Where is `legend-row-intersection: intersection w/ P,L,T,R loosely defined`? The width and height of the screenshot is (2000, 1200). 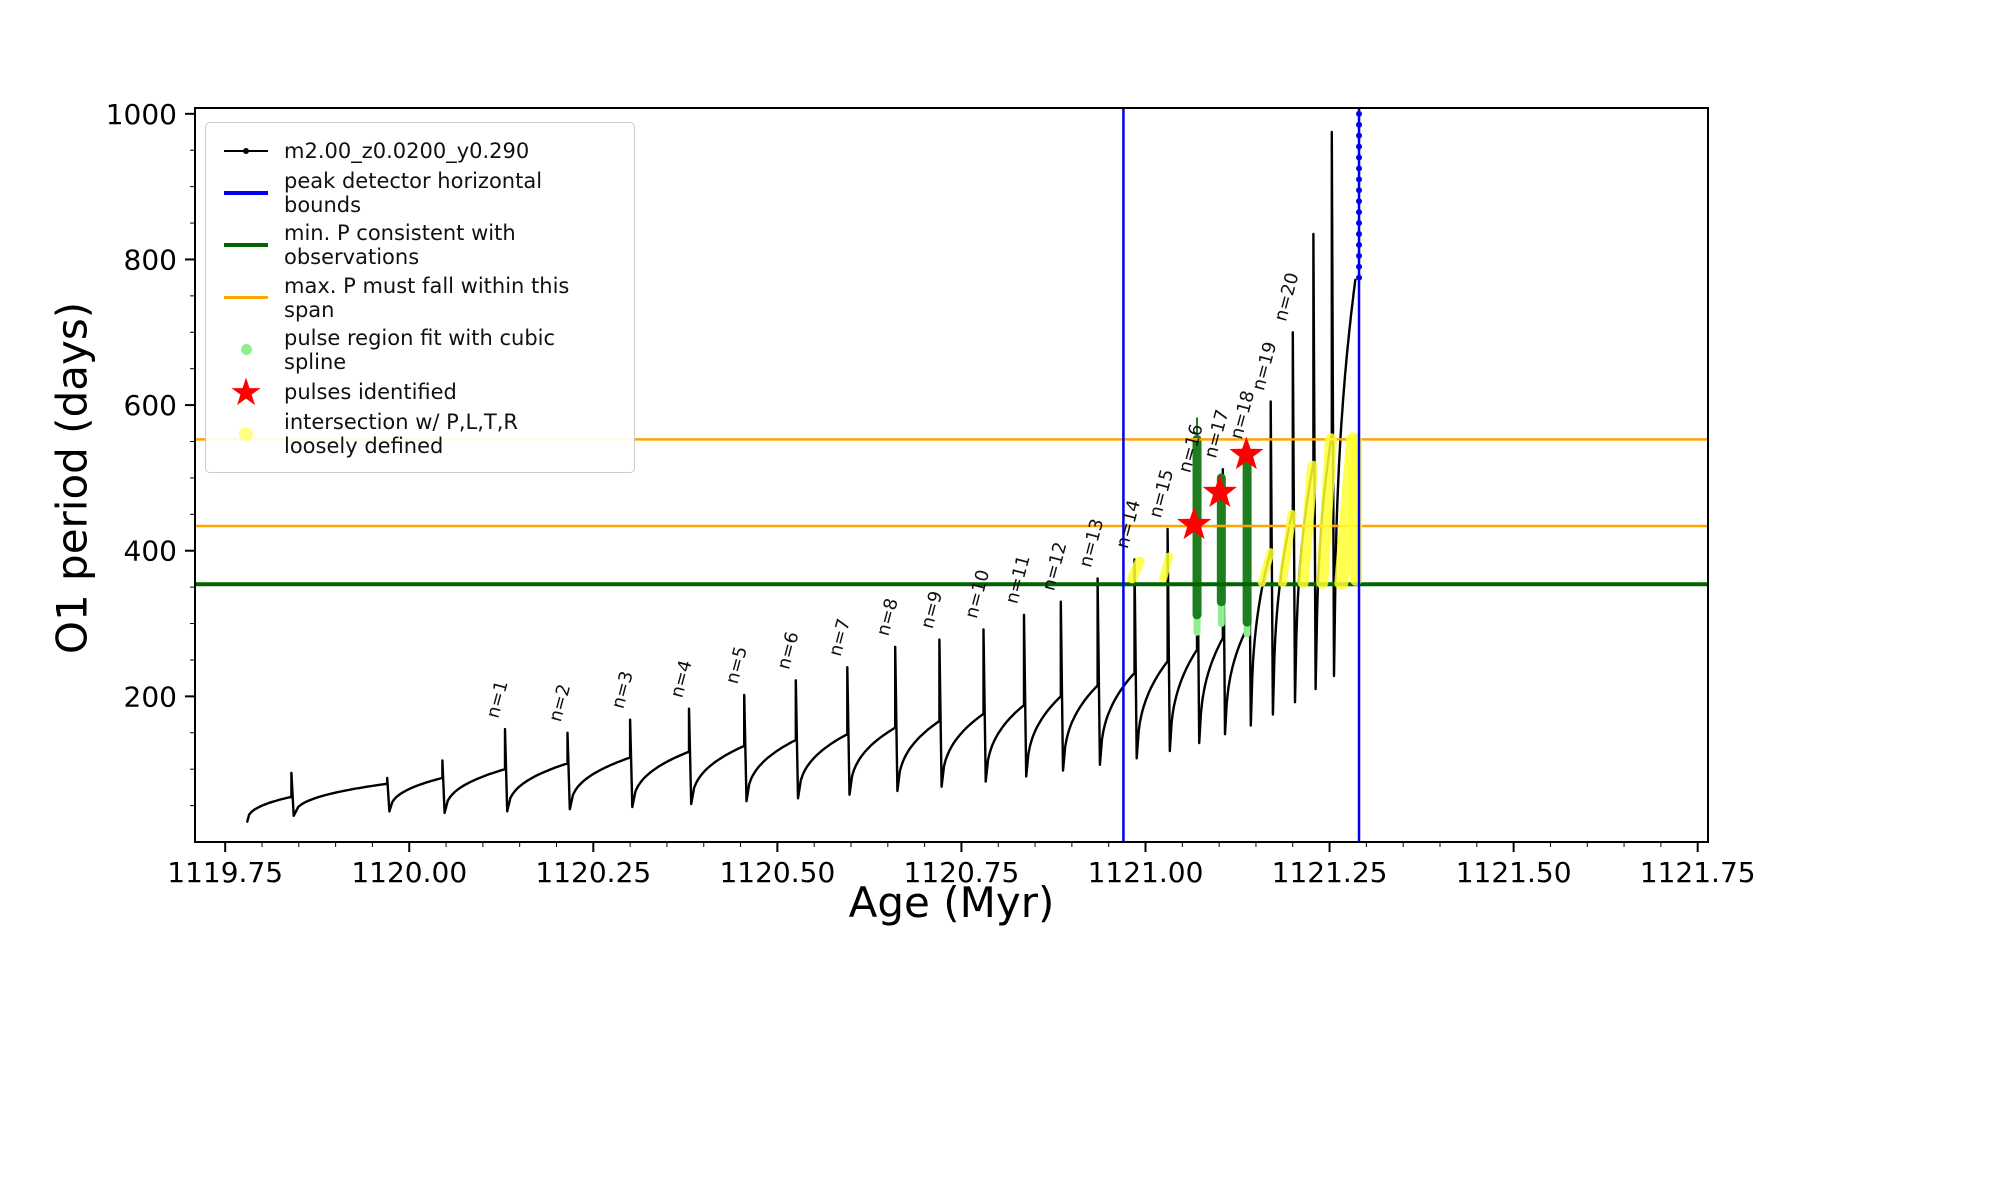 legend-row-intersection: intersection w/ P,L,T,R loosely defined is located at coordinates (420, 434).